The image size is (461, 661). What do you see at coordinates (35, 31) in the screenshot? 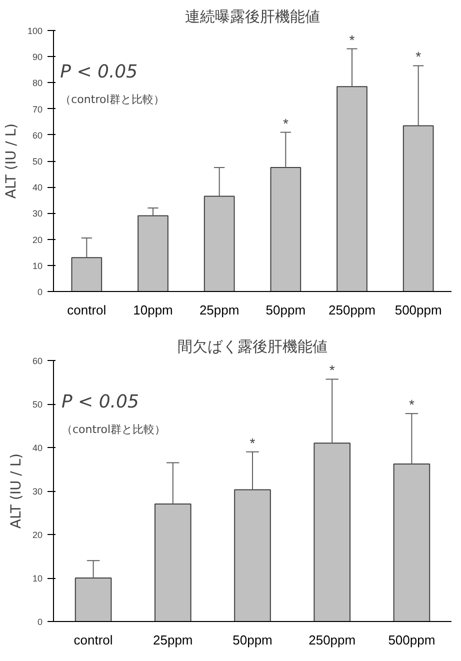
I see `y-tick-label: 100` at bounding box center [35, 31].